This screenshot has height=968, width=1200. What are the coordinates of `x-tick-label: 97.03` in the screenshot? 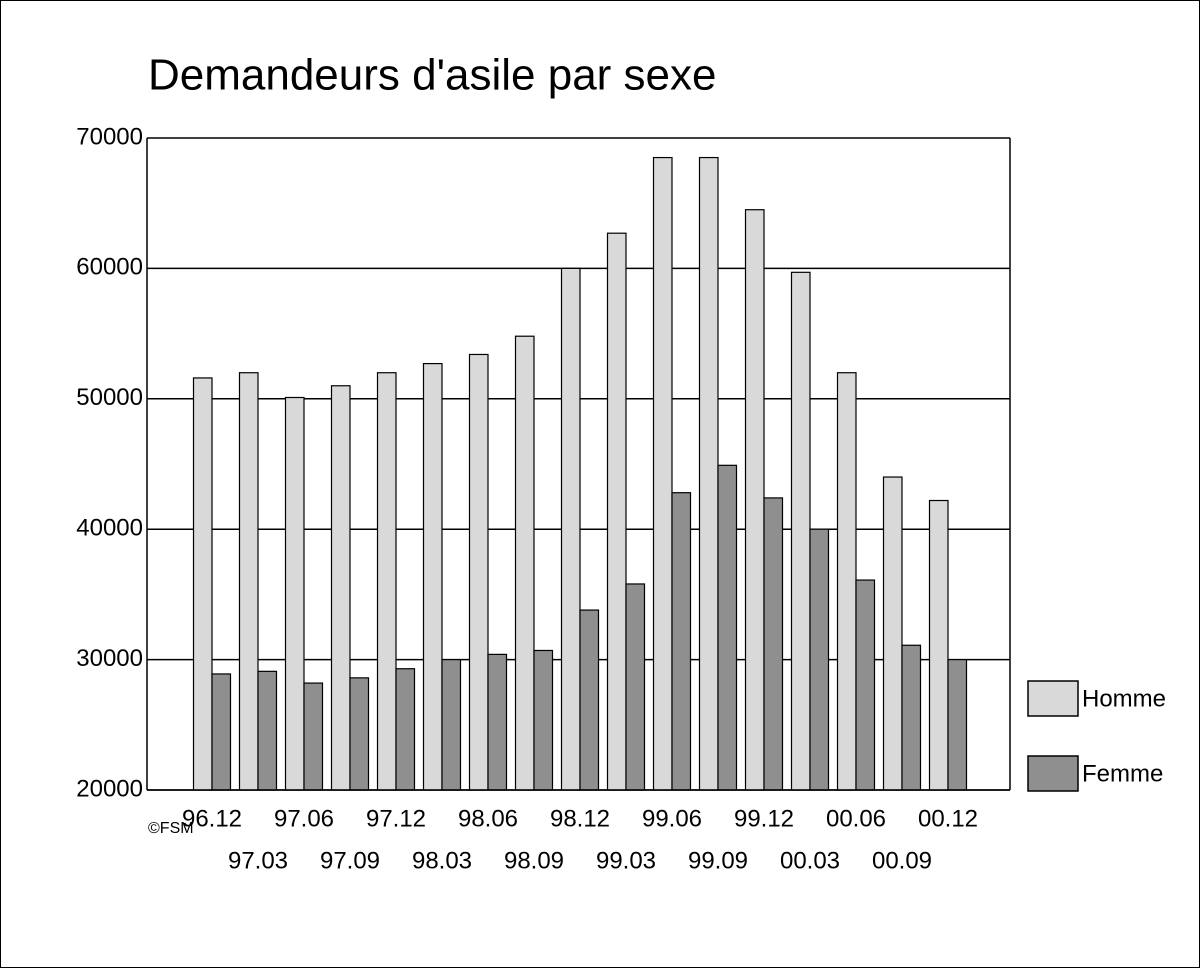 It's located at (258, 860).